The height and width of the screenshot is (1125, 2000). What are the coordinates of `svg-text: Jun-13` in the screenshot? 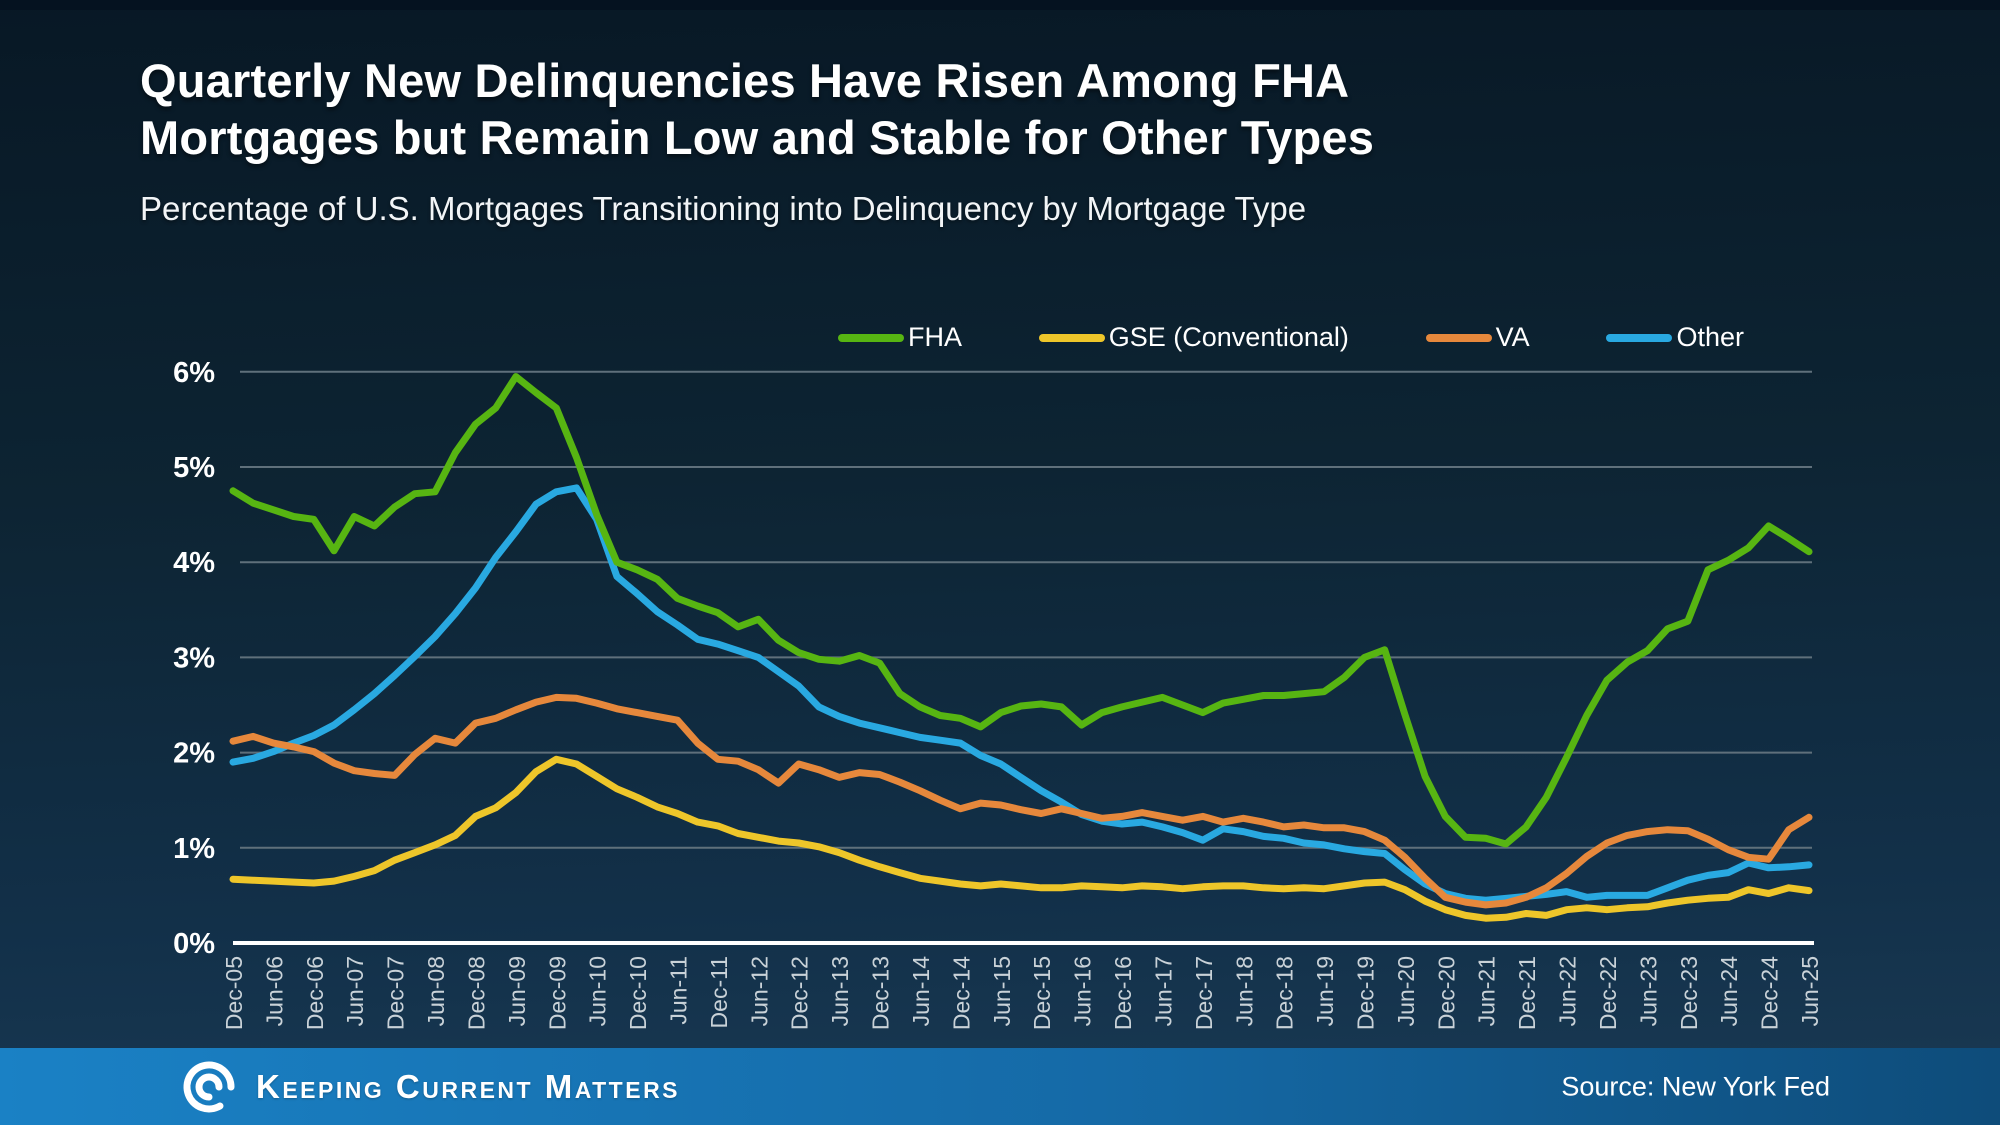 It's located at (840, 991).